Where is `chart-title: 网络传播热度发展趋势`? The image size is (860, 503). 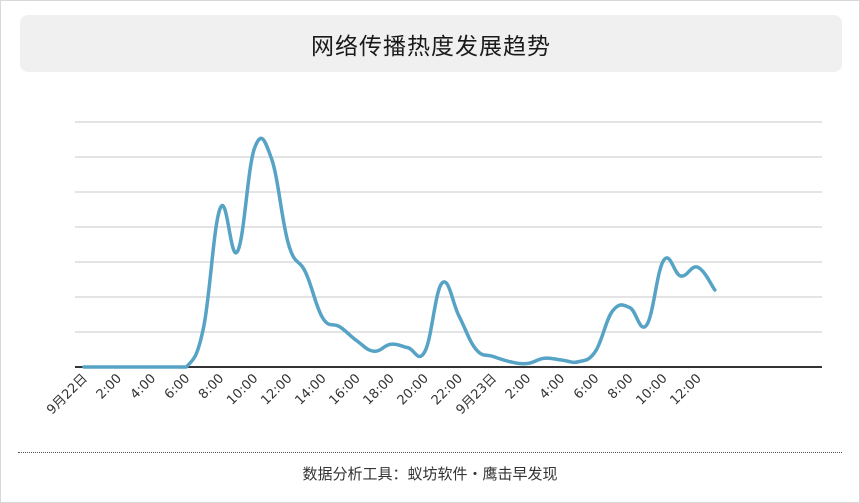 chart-title: 网络传播热度发展趋势 is located at coordinates (431, 46).